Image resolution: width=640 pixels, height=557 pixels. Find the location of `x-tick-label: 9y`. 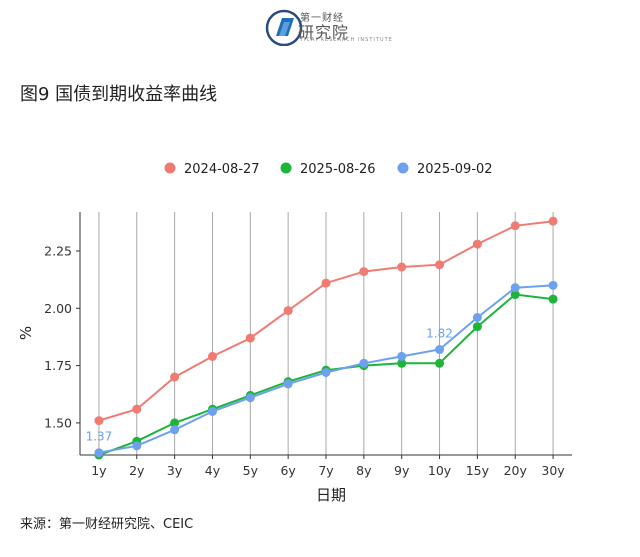

x-tick-label: 9y is located at coordinates (402, 470).